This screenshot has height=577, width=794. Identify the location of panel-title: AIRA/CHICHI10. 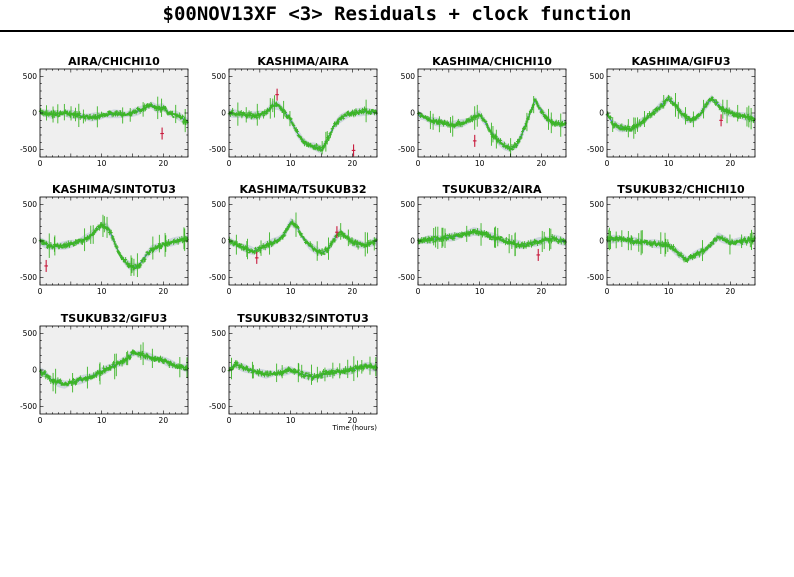
(114, 61).